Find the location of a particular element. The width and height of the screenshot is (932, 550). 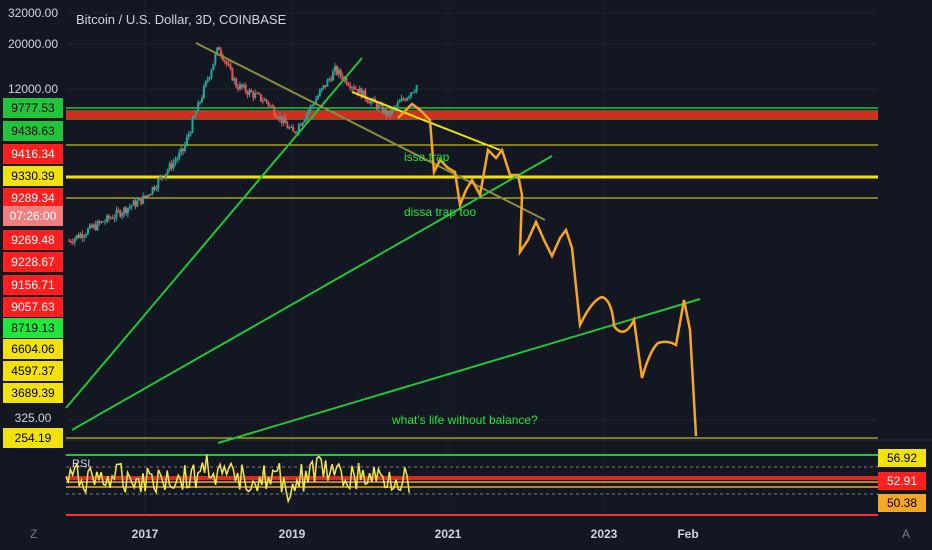

rsi-pane is located at coordinates (471, 479).